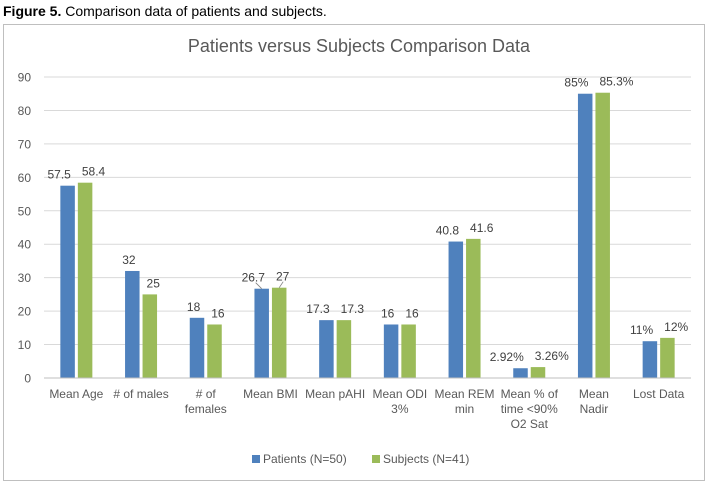  What do you see at coordinates (25, 228) in the screenshot?
I see `y-axis: 0 10 20 30 40 50 60 70 80 90` at bounding box center [25, 228].